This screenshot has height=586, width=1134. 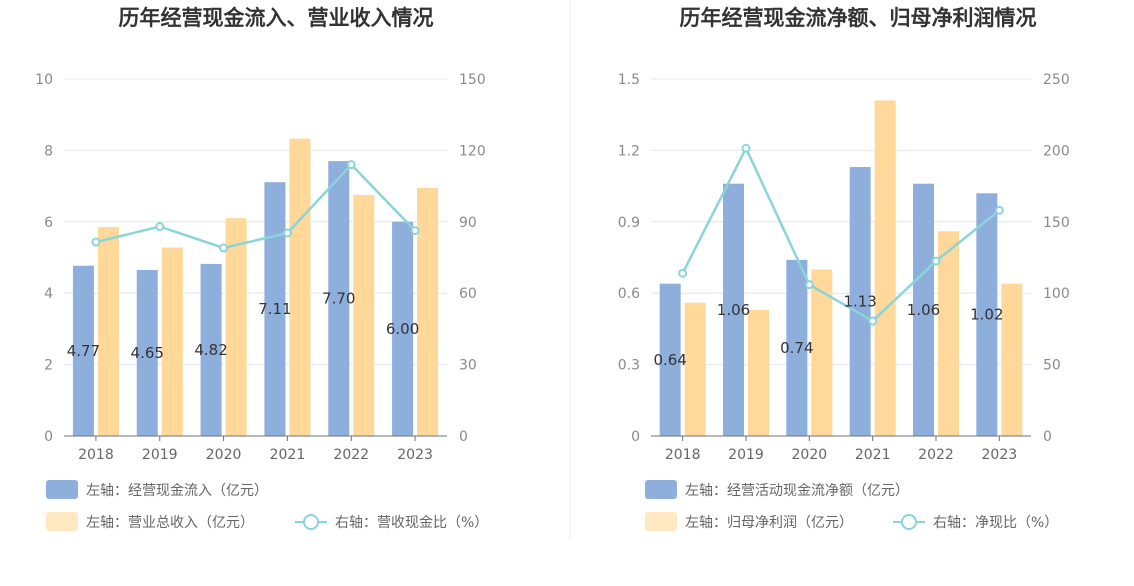 I want to click on legend: 左轴：经营现金流入（亿元） 左轴：营业总收入（亿元） 右轴：营收现金比（%）, so click(x=267, y=505).